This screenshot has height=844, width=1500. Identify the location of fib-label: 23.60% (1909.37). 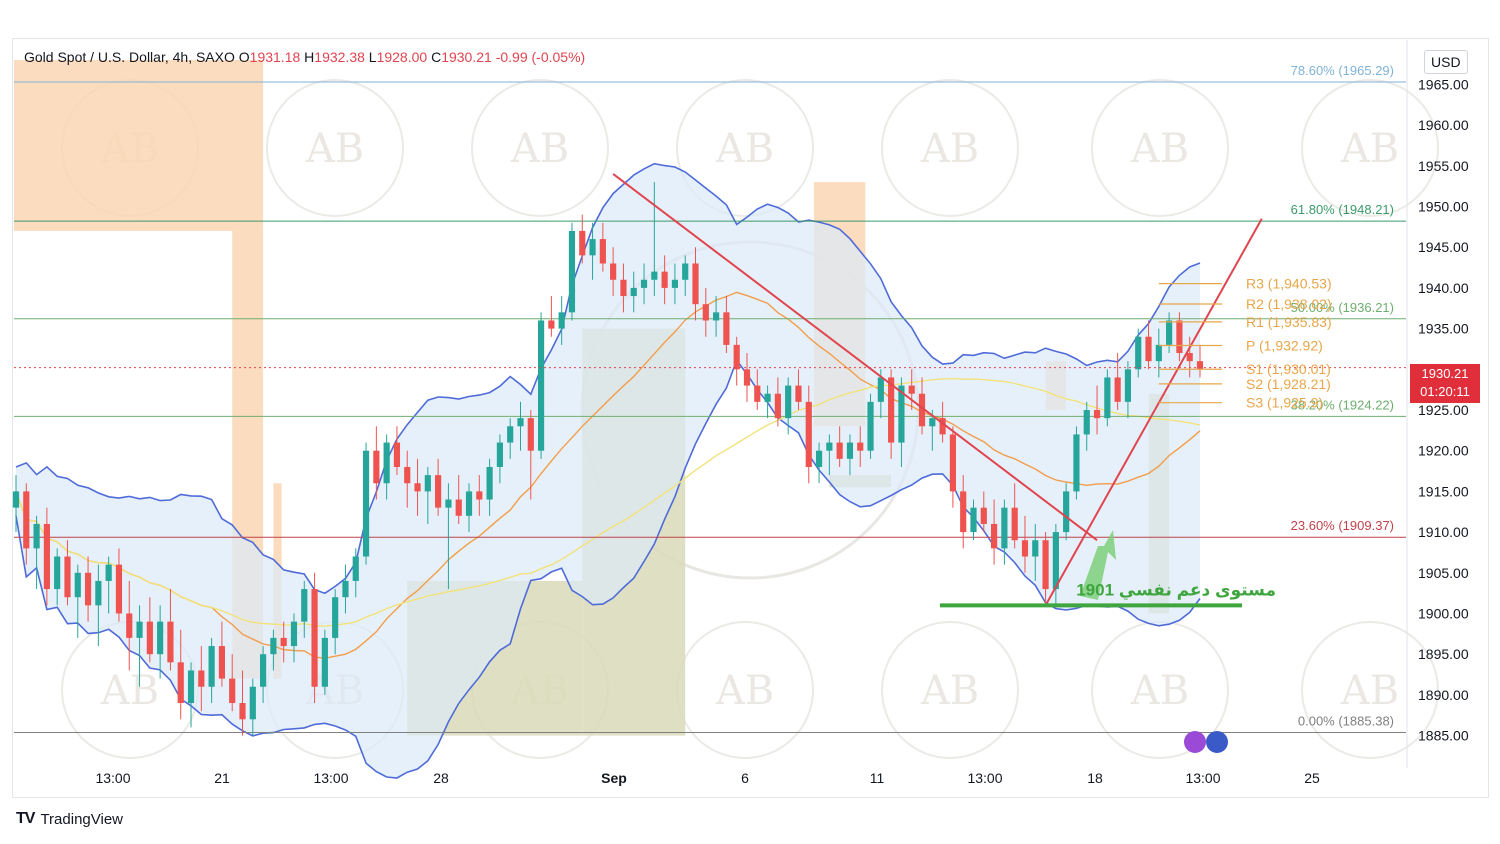
(1342, 525).